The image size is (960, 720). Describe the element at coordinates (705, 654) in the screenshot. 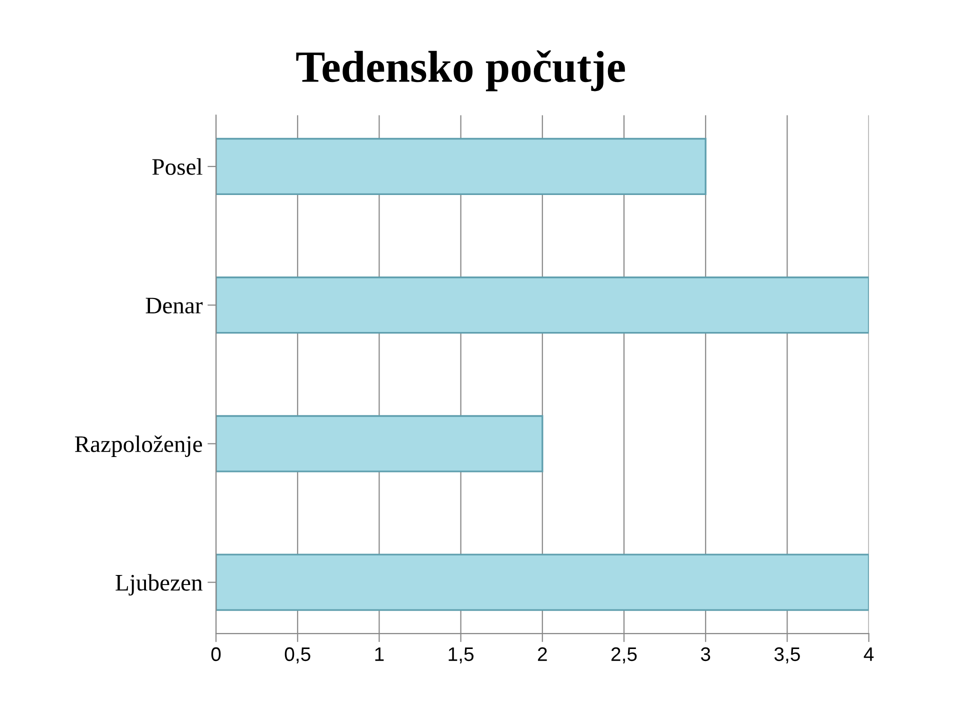

I see `x-tick-label: 3` at that location.